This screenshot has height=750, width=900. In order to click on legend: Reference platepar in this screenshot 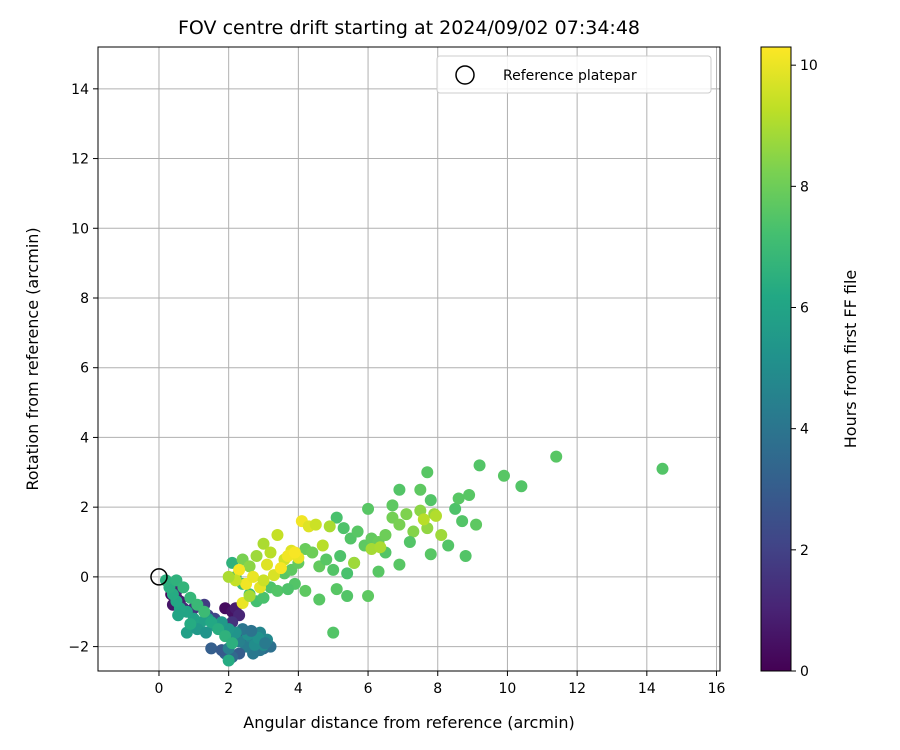, I will do `click(574, 74)`.